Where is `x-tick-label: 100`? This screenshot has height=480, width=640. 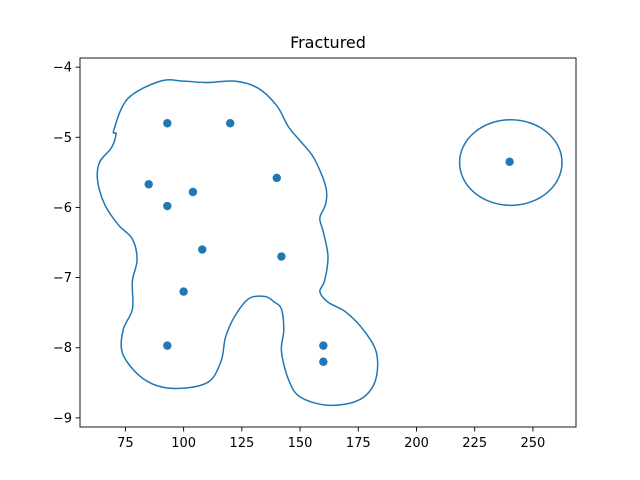
x-tick-label: 100 is located at coordinates (183, 443).